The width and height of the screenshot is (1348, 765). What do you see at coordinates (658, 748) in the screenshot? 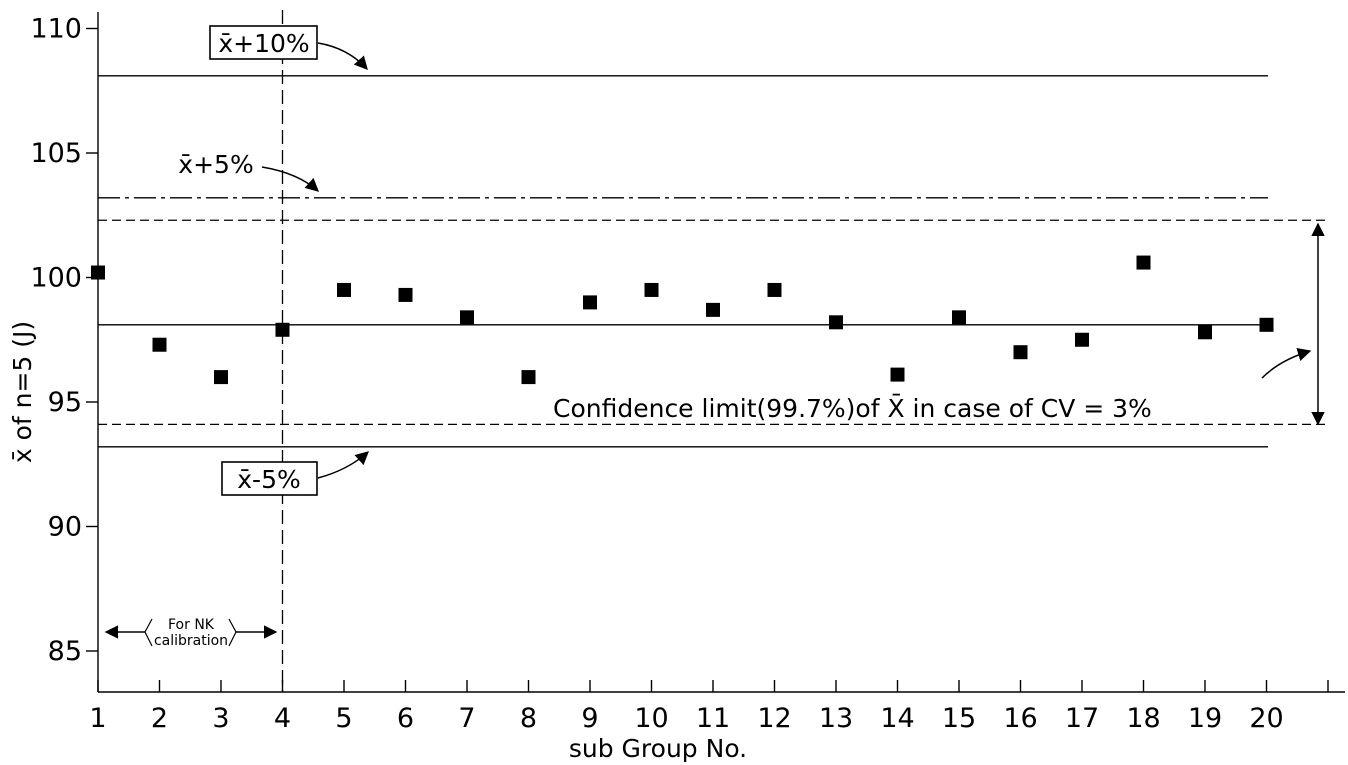
I see `x-axis-title: sub Group No.` at bounding box center [658, 748].